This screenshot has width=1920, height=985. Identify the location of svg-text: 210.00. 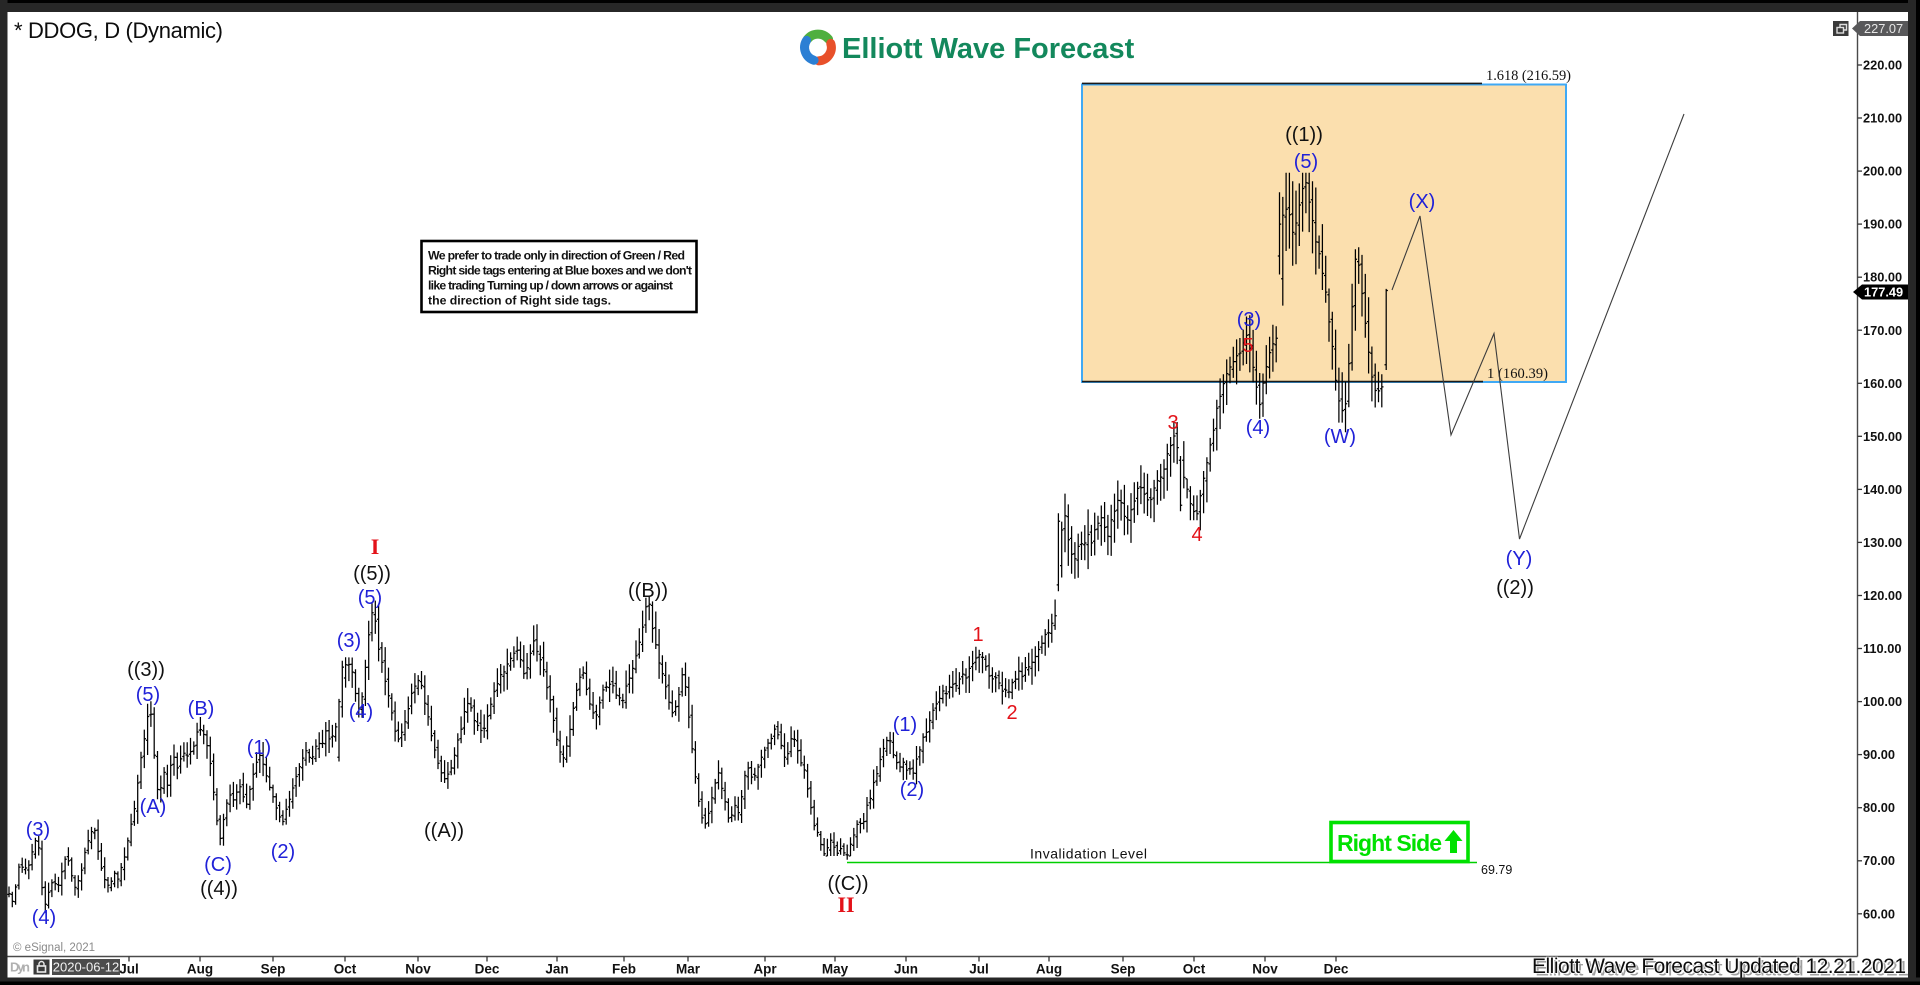
(1882, 118).